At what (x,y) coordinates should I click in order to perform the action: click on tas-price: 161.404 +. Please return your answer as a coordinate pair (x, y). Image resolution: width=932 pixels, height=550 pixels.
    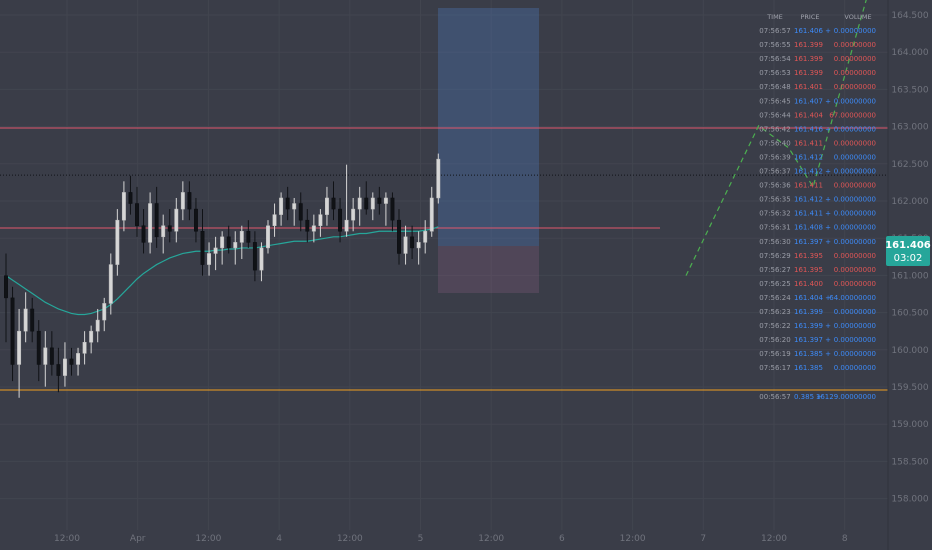
    Looking at the image, I should click on (812, 298).